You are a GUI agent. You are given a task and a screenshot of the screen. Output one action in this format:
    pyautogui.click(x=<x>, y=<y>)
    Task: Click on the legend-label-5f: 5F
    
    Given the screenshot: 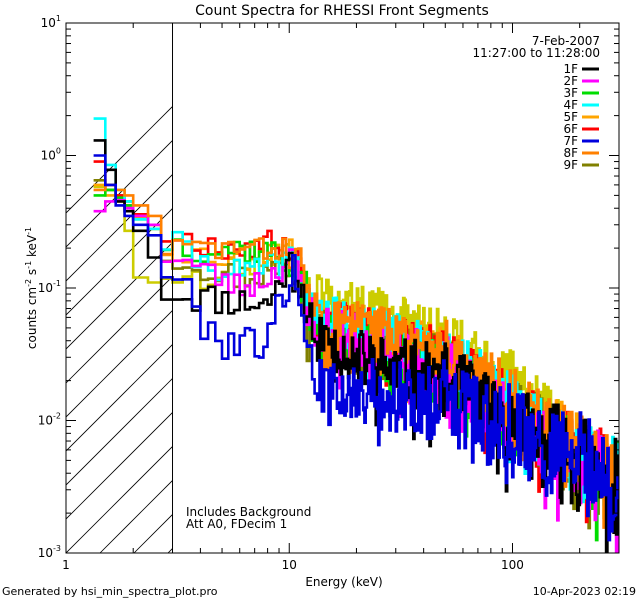 What is the action you would take?
    pyautogui.click(x=570, y=117)
    